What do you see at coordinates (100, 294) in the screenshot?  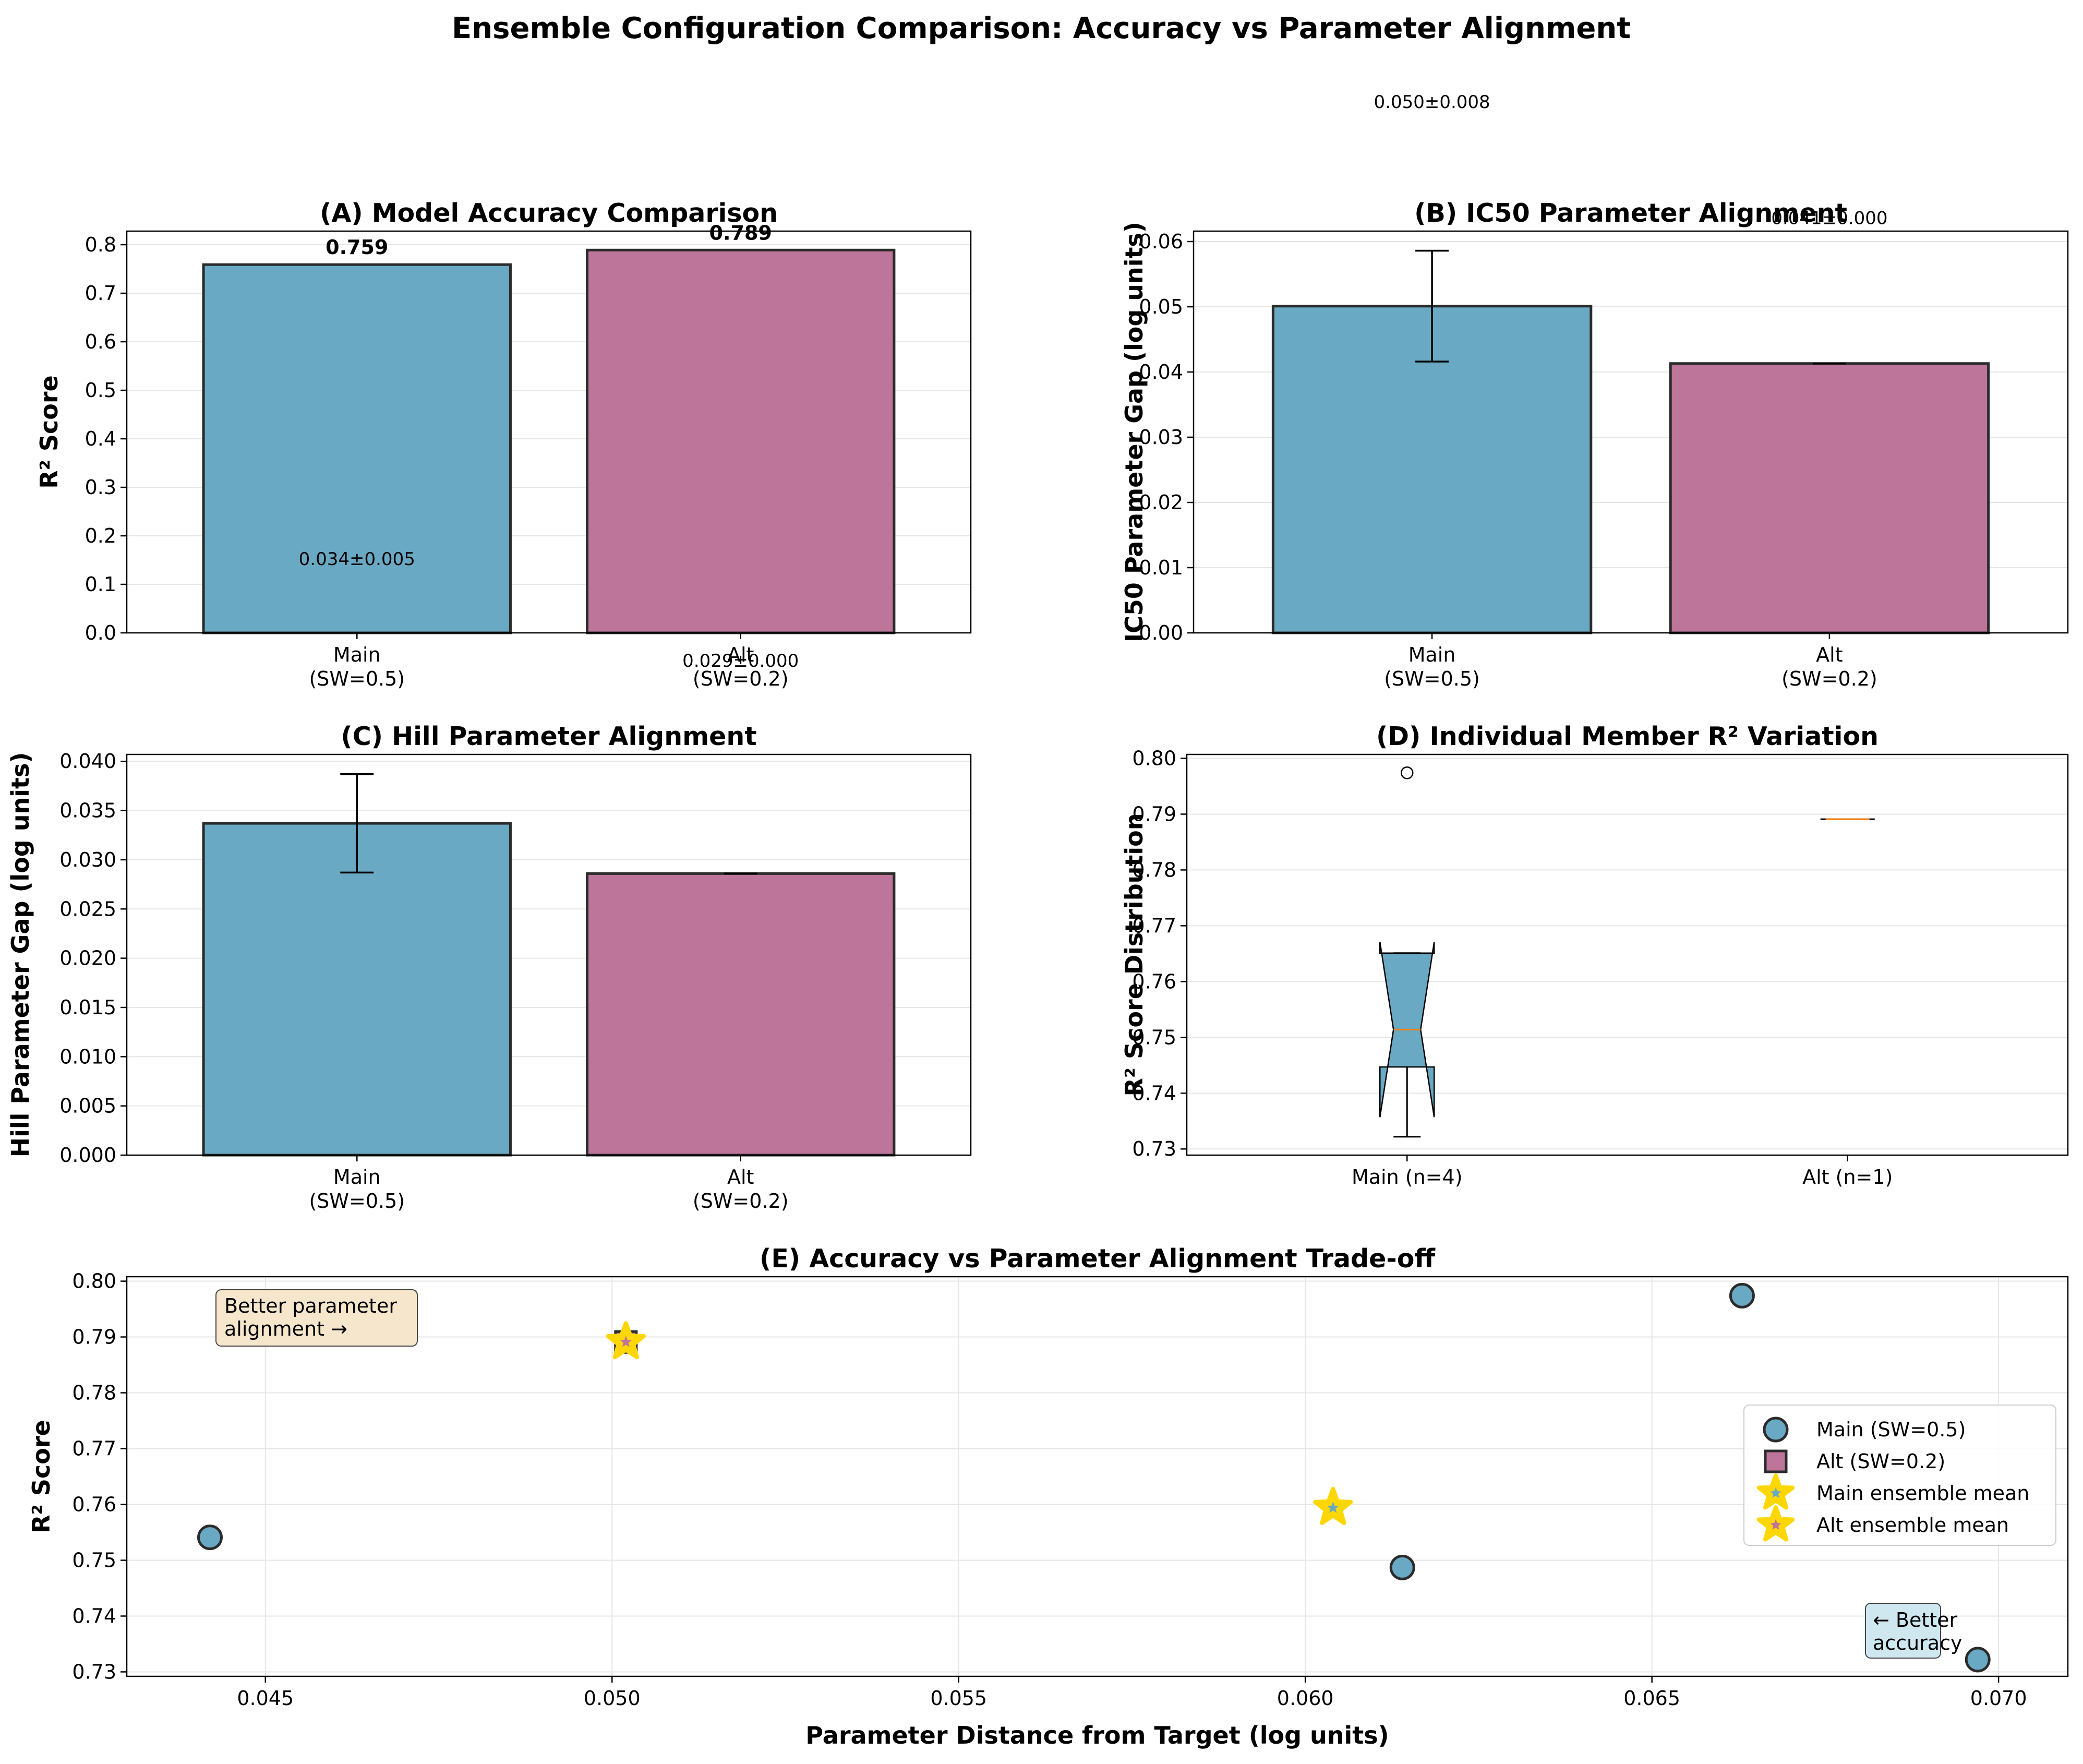 I see `y-tick-label: 0.7` at bounding box center [100, 294].